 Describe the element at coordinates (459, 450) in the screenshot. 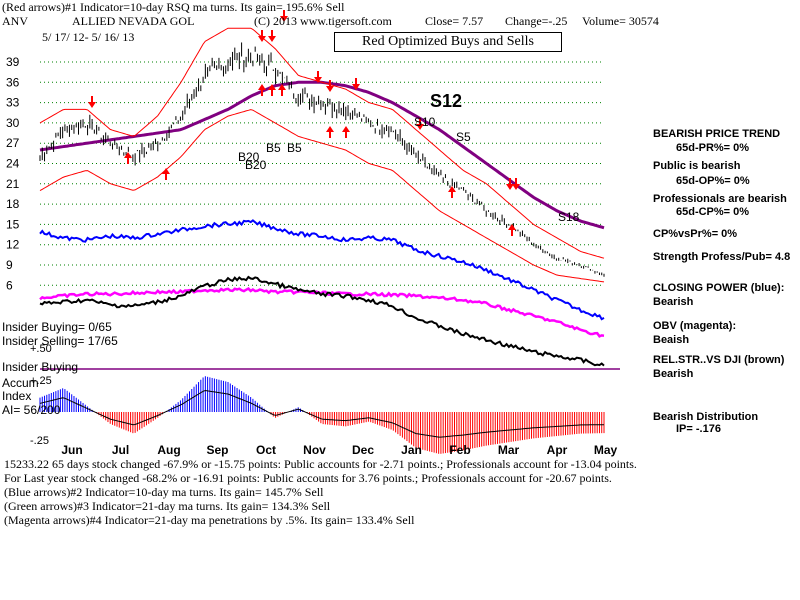

I see `x-tick-label: Feb` at that location.